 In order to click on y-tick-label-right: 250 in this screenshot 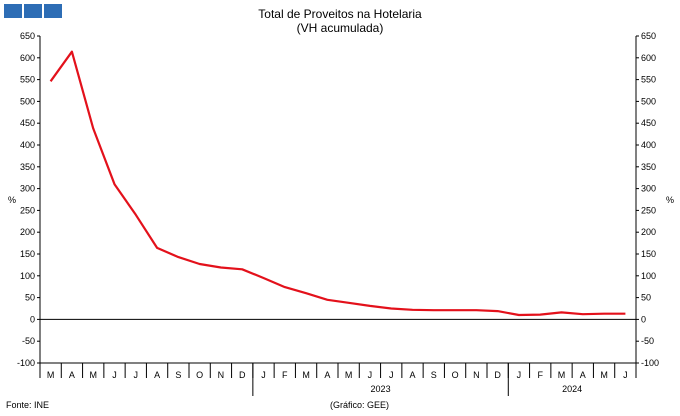, I will do `click(648, 210)`.